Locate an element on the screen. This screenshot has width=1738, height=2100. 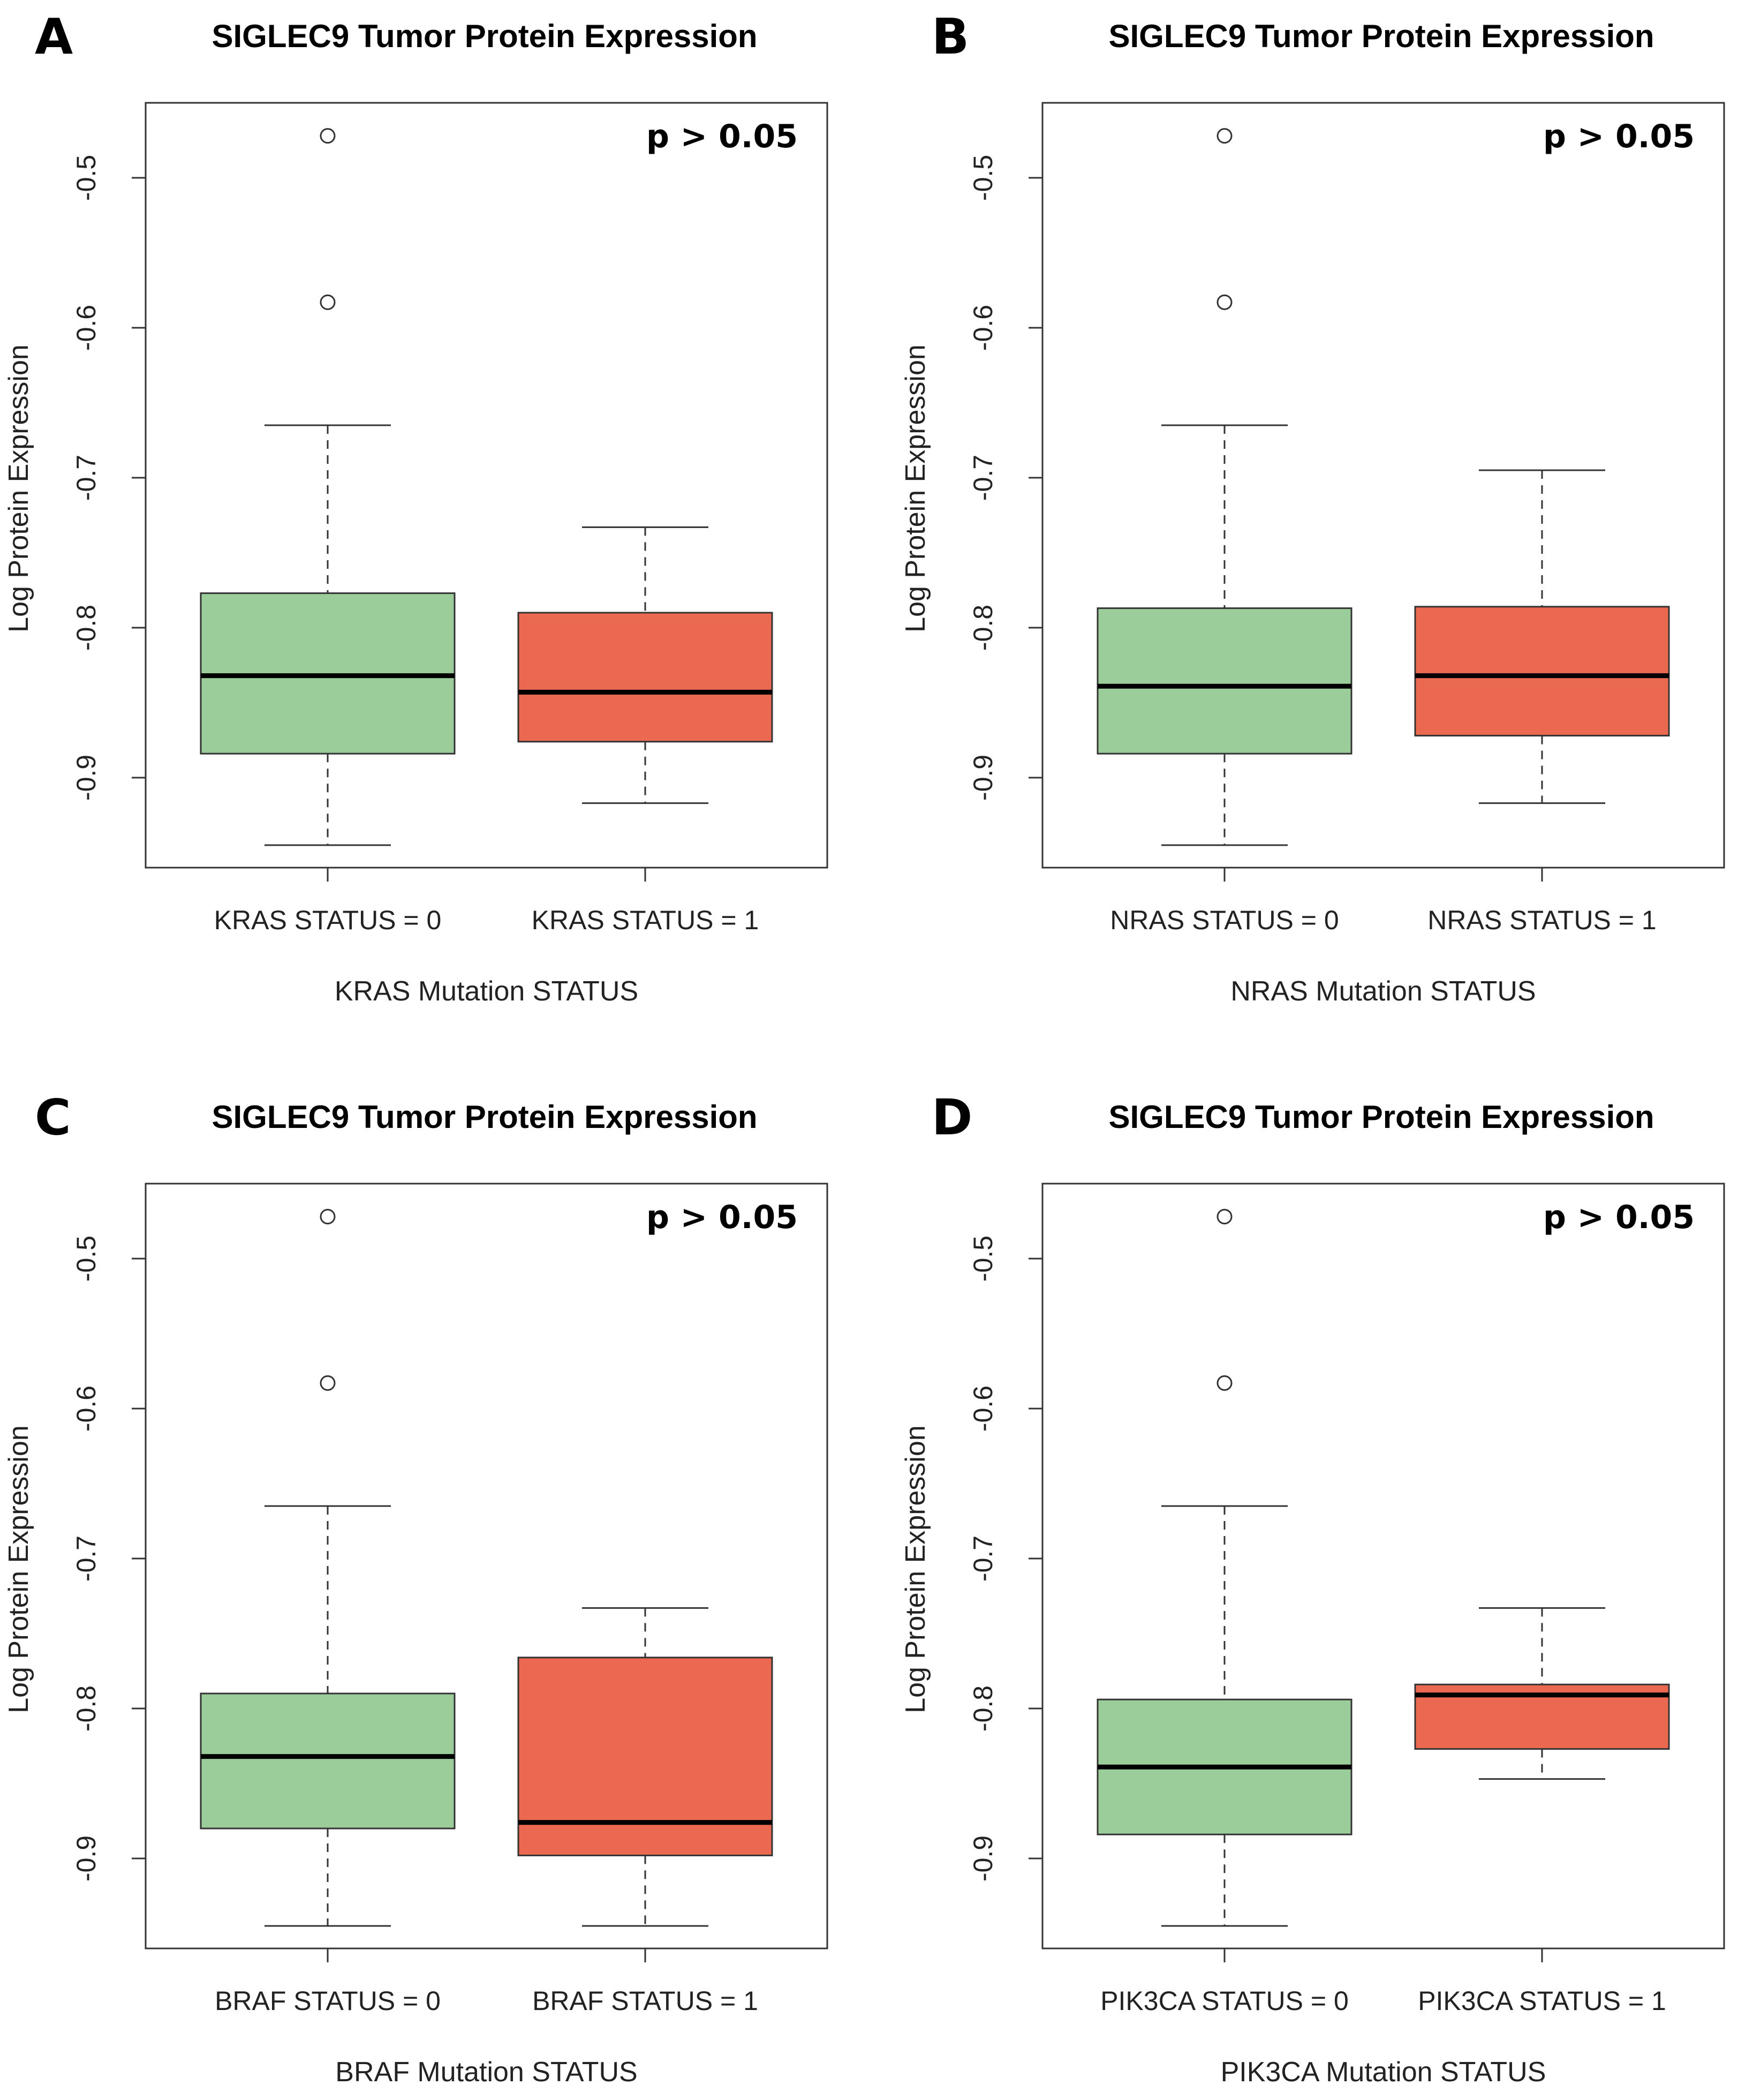
x-axis-title: PIK3CA Mutation STATUS is located at coordinates (1383, 2072).